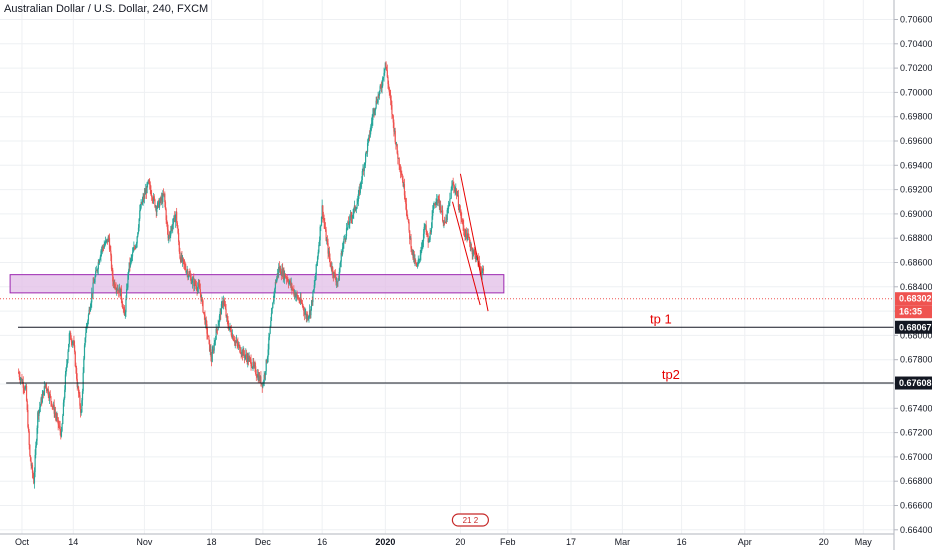  Describe the element at coordinates (916, 165) in the screenshot. I see `y-tick-label: 0.69400` at that location.